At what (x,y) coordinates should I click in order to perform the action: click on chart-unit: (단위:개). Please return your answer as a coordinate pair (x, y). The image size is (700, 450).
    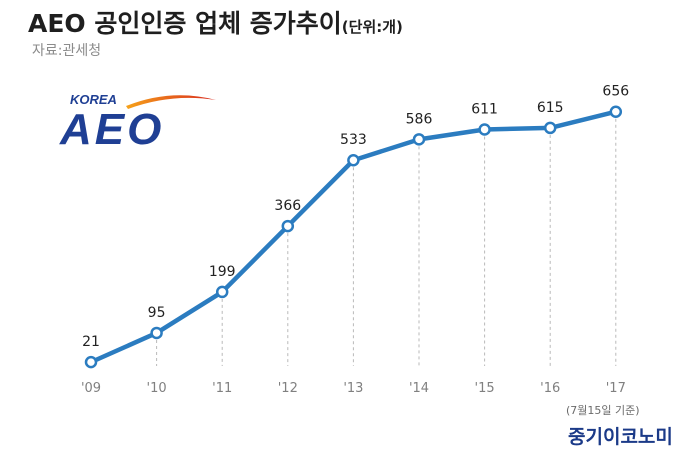
    Looking at the image, I should click on (372, 27).